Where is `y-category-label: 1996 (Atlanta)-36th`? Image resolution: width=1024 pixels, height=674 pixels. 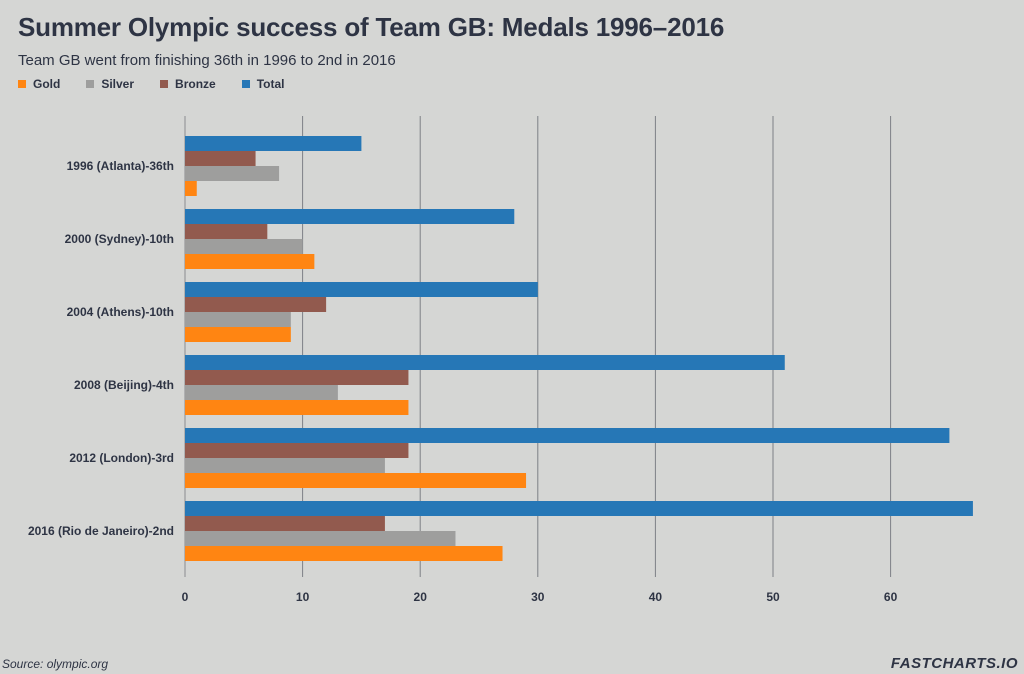 y-category-label: 1996 (Atlanta)-36th is located at coordinates (120, 166).